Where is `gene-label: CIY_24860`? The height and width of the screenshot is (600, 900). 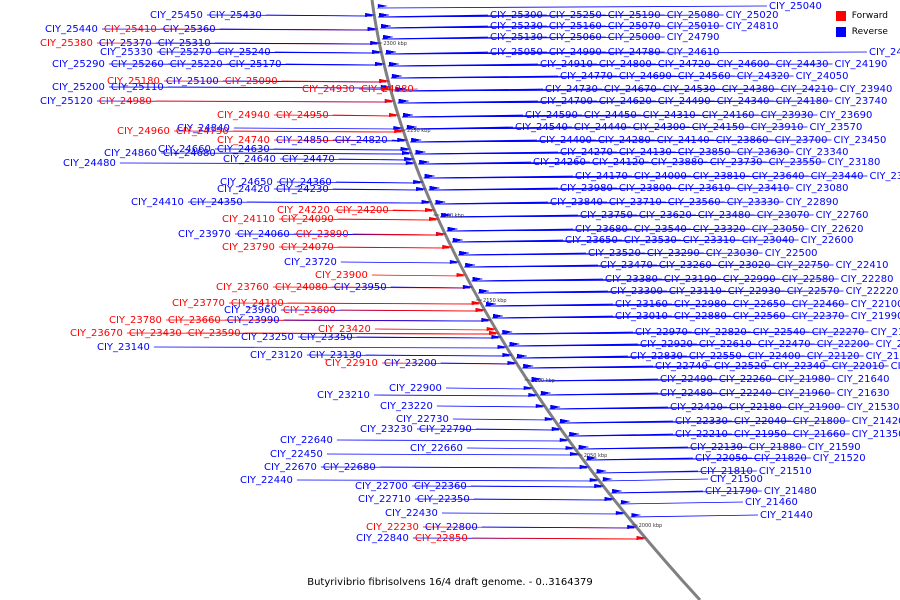 gene-label: CIY_24860 is located at coordinates (130, 153).